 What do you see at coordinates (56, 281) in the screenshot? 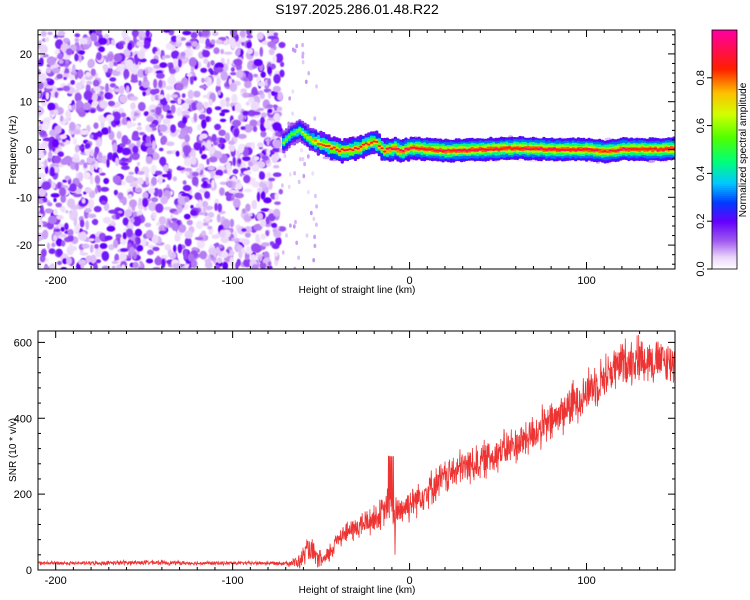
I see `x-tick-label: -200` at bounding box center [56, 281].